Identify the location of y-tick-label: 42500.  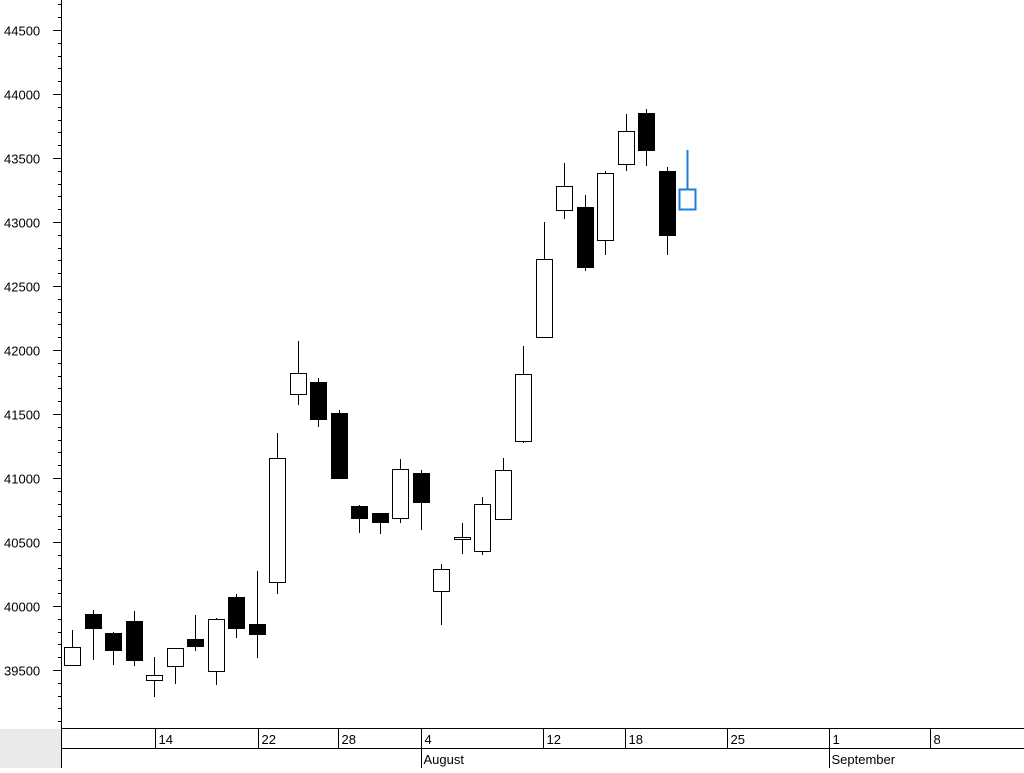
(22, 287).